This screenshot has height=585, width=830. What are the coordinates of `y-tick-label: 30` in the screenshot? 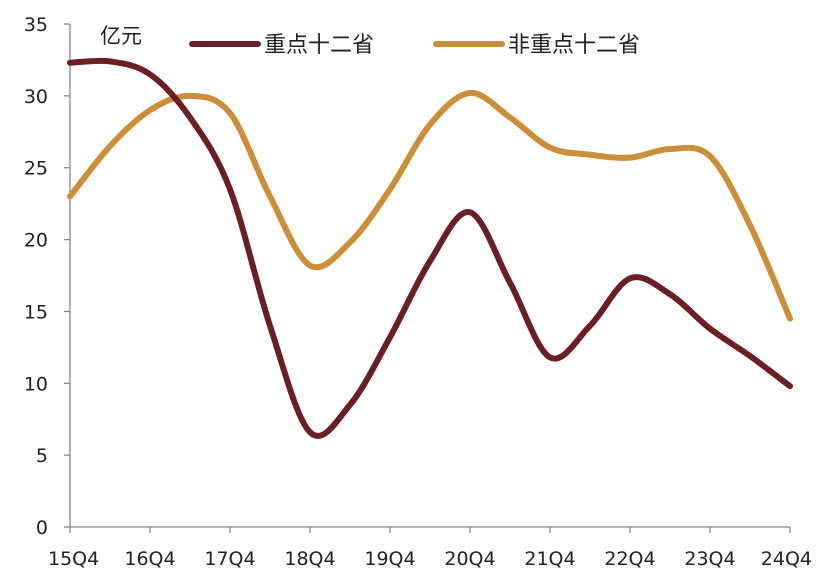 It's located at (36, 97).